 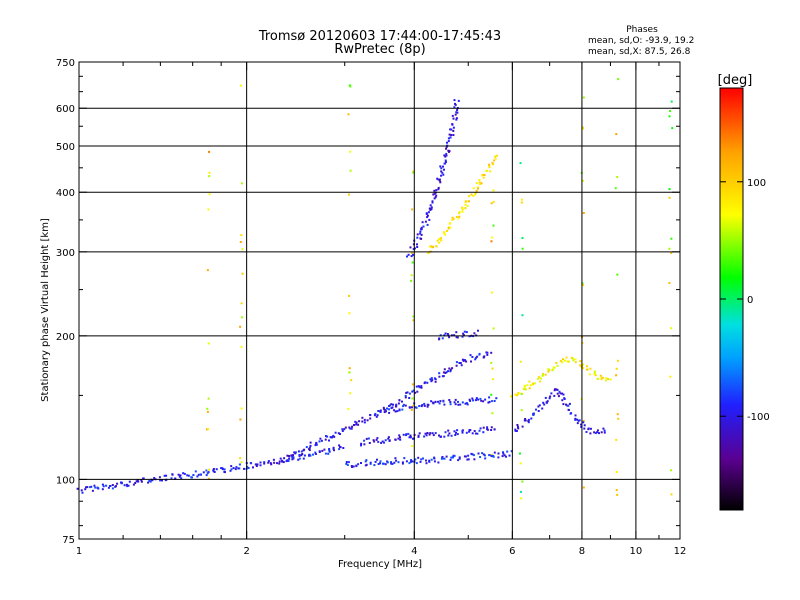 What do you see at coordinates (246, 551) in the screenshot?
I see `x-tick-label: 2` at bounding box center [246, 551].